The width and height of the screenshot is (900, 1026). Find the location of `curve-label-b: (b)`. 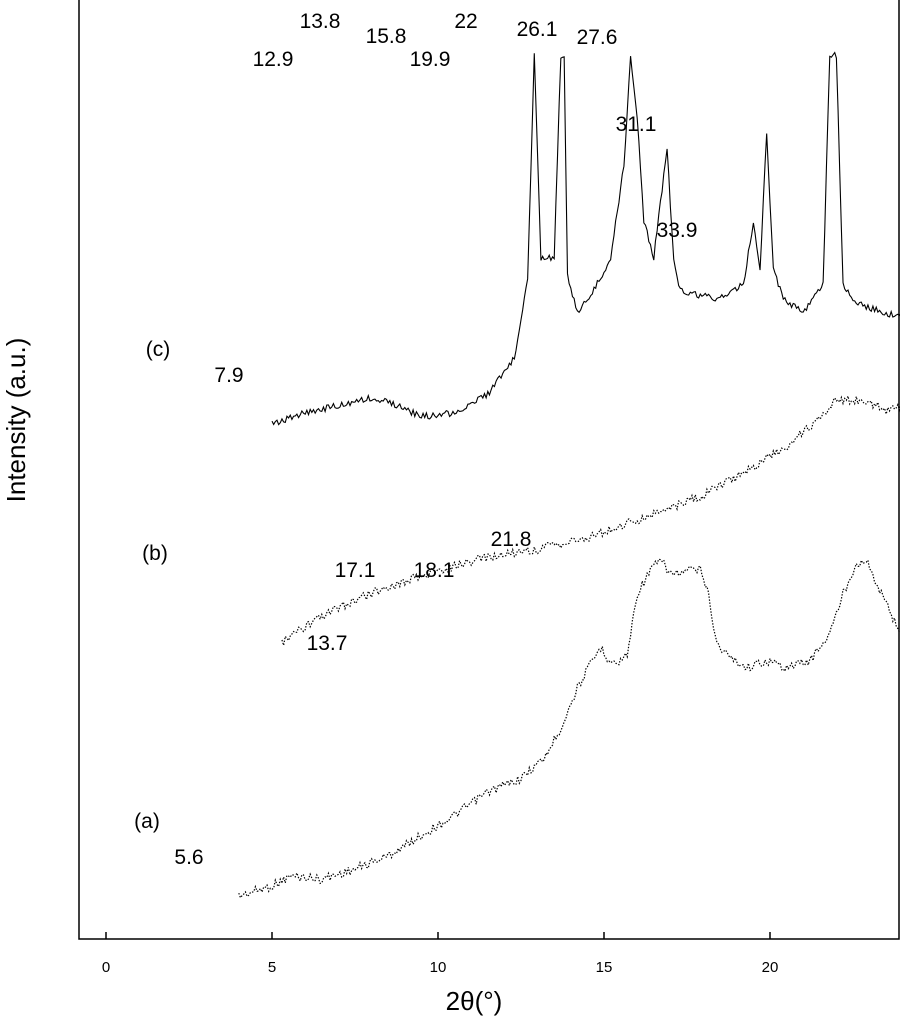

curve-label-b: (b) is located at coordinates (155, 553).